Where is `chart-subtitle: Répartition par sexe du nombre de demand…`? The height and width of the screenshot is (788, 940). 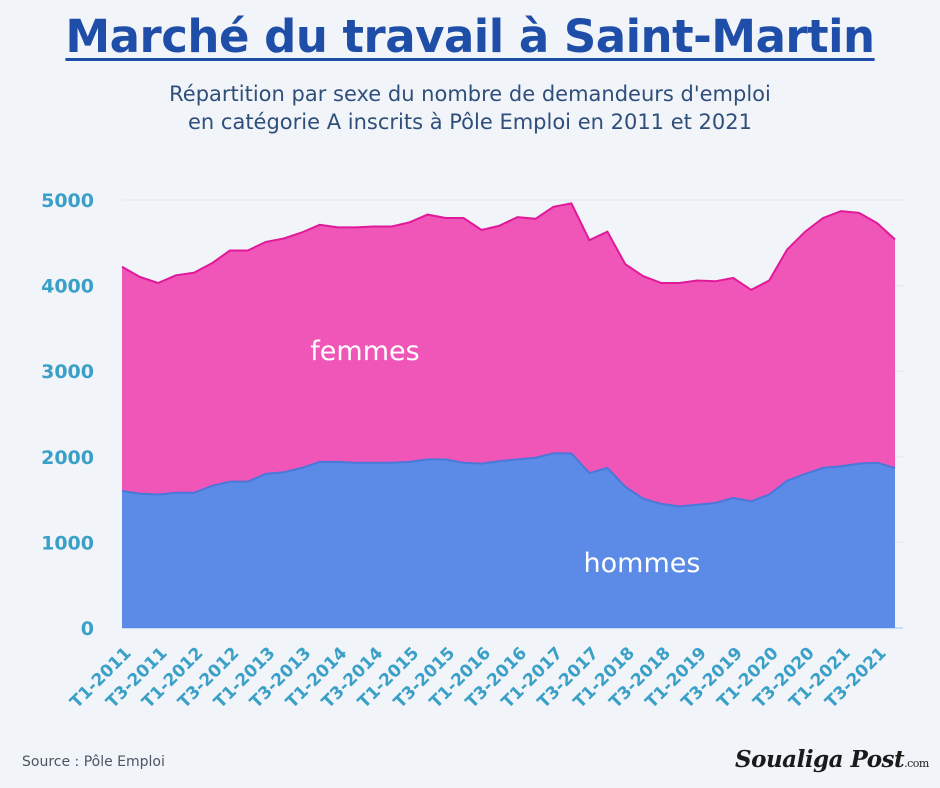 chart-subtitle: Répartition par sexe du nombre de demand… is located at coordinates (470, 108).